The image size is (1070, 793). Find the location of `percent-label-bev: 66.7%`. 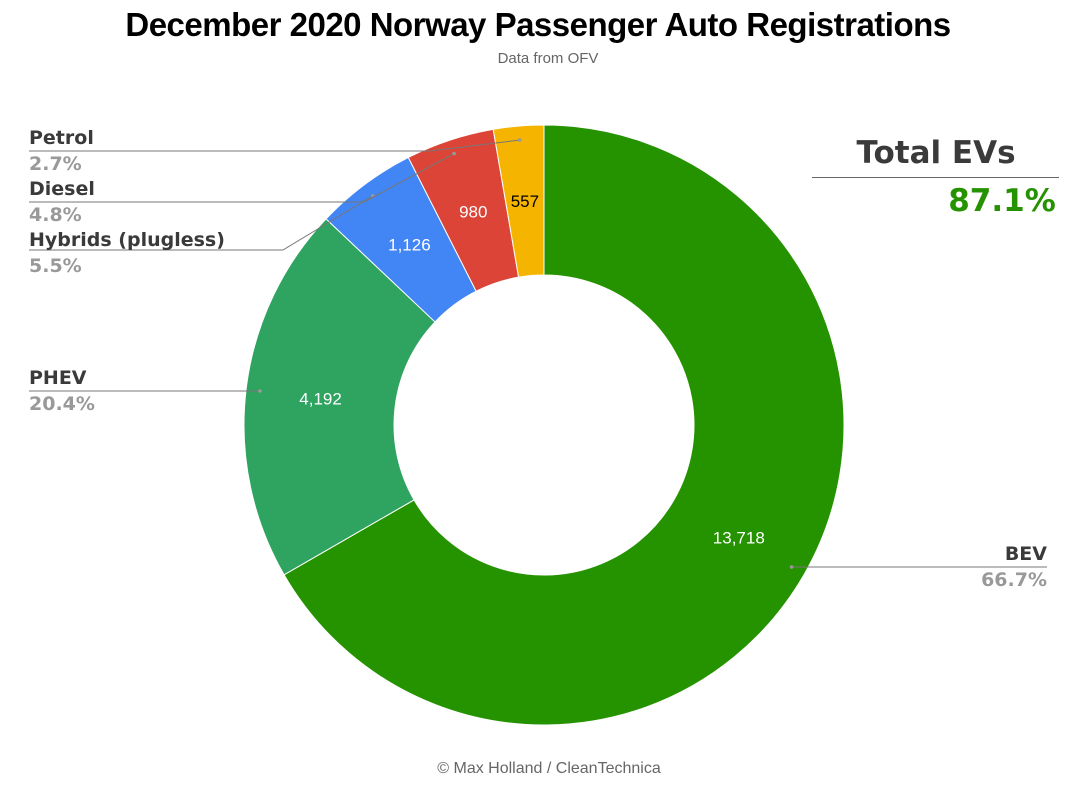

percent-label-bev: 66.7% is located at coordinates (1014, 580).